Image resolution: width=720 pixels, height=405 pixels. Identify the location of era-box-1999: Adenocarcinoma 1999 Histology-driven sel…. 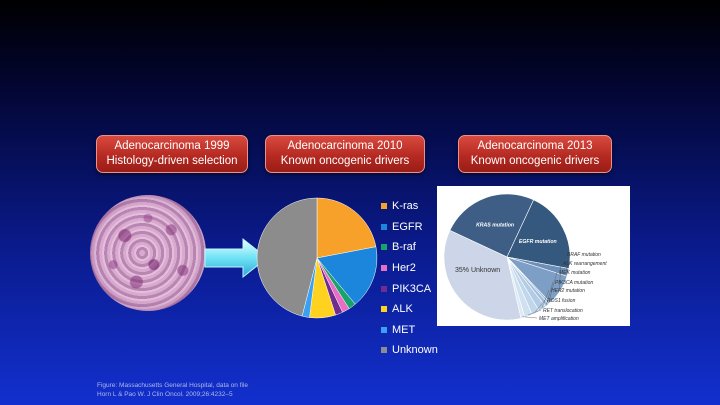
(172, 154).